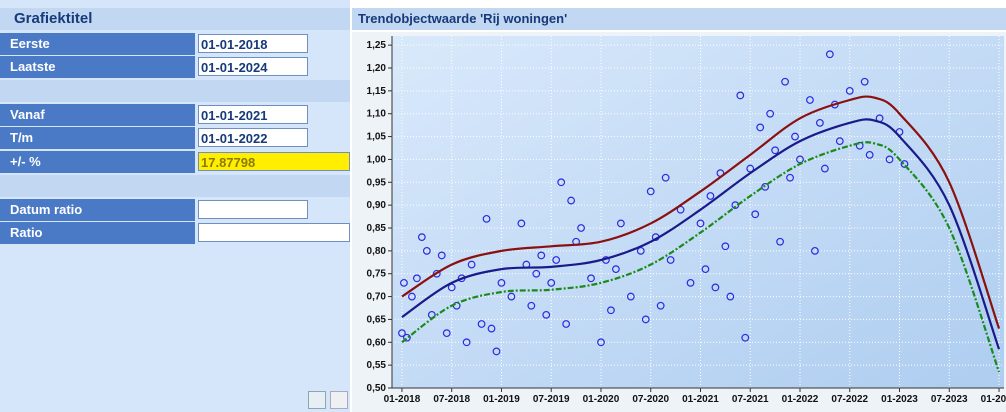 This screenshot has width=1006, height=412. I want to click on y-tick-label: 1,00, so click(377, 159).